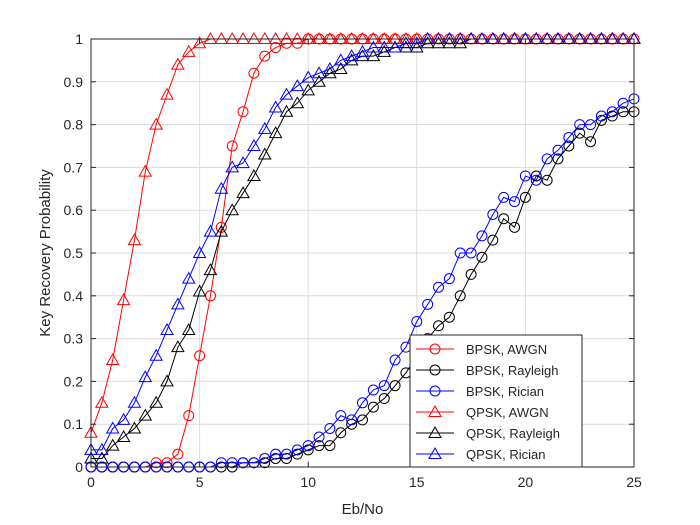 This screenshot has height=525, width=700. What do you see at coordinates (487, 370) in the screenshot?
I see `legend-entry: BPSK, Rayleigh` at bounding box center [487, 370].